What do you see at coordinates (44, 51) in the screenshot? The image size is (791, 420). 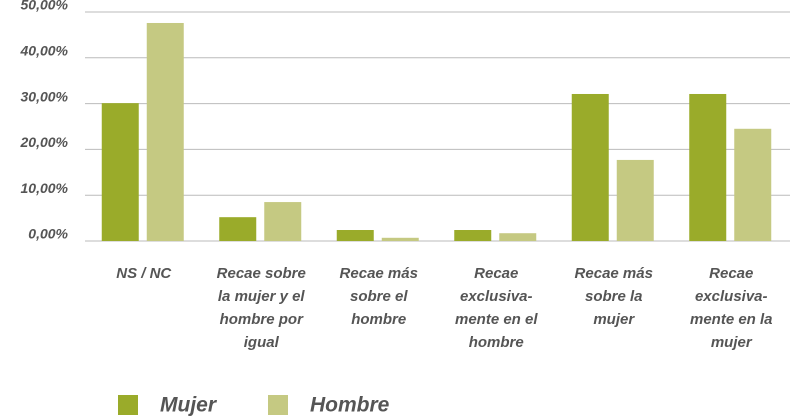 I see `y-tick-label: 40,00%` at bounding box center [44, 51].